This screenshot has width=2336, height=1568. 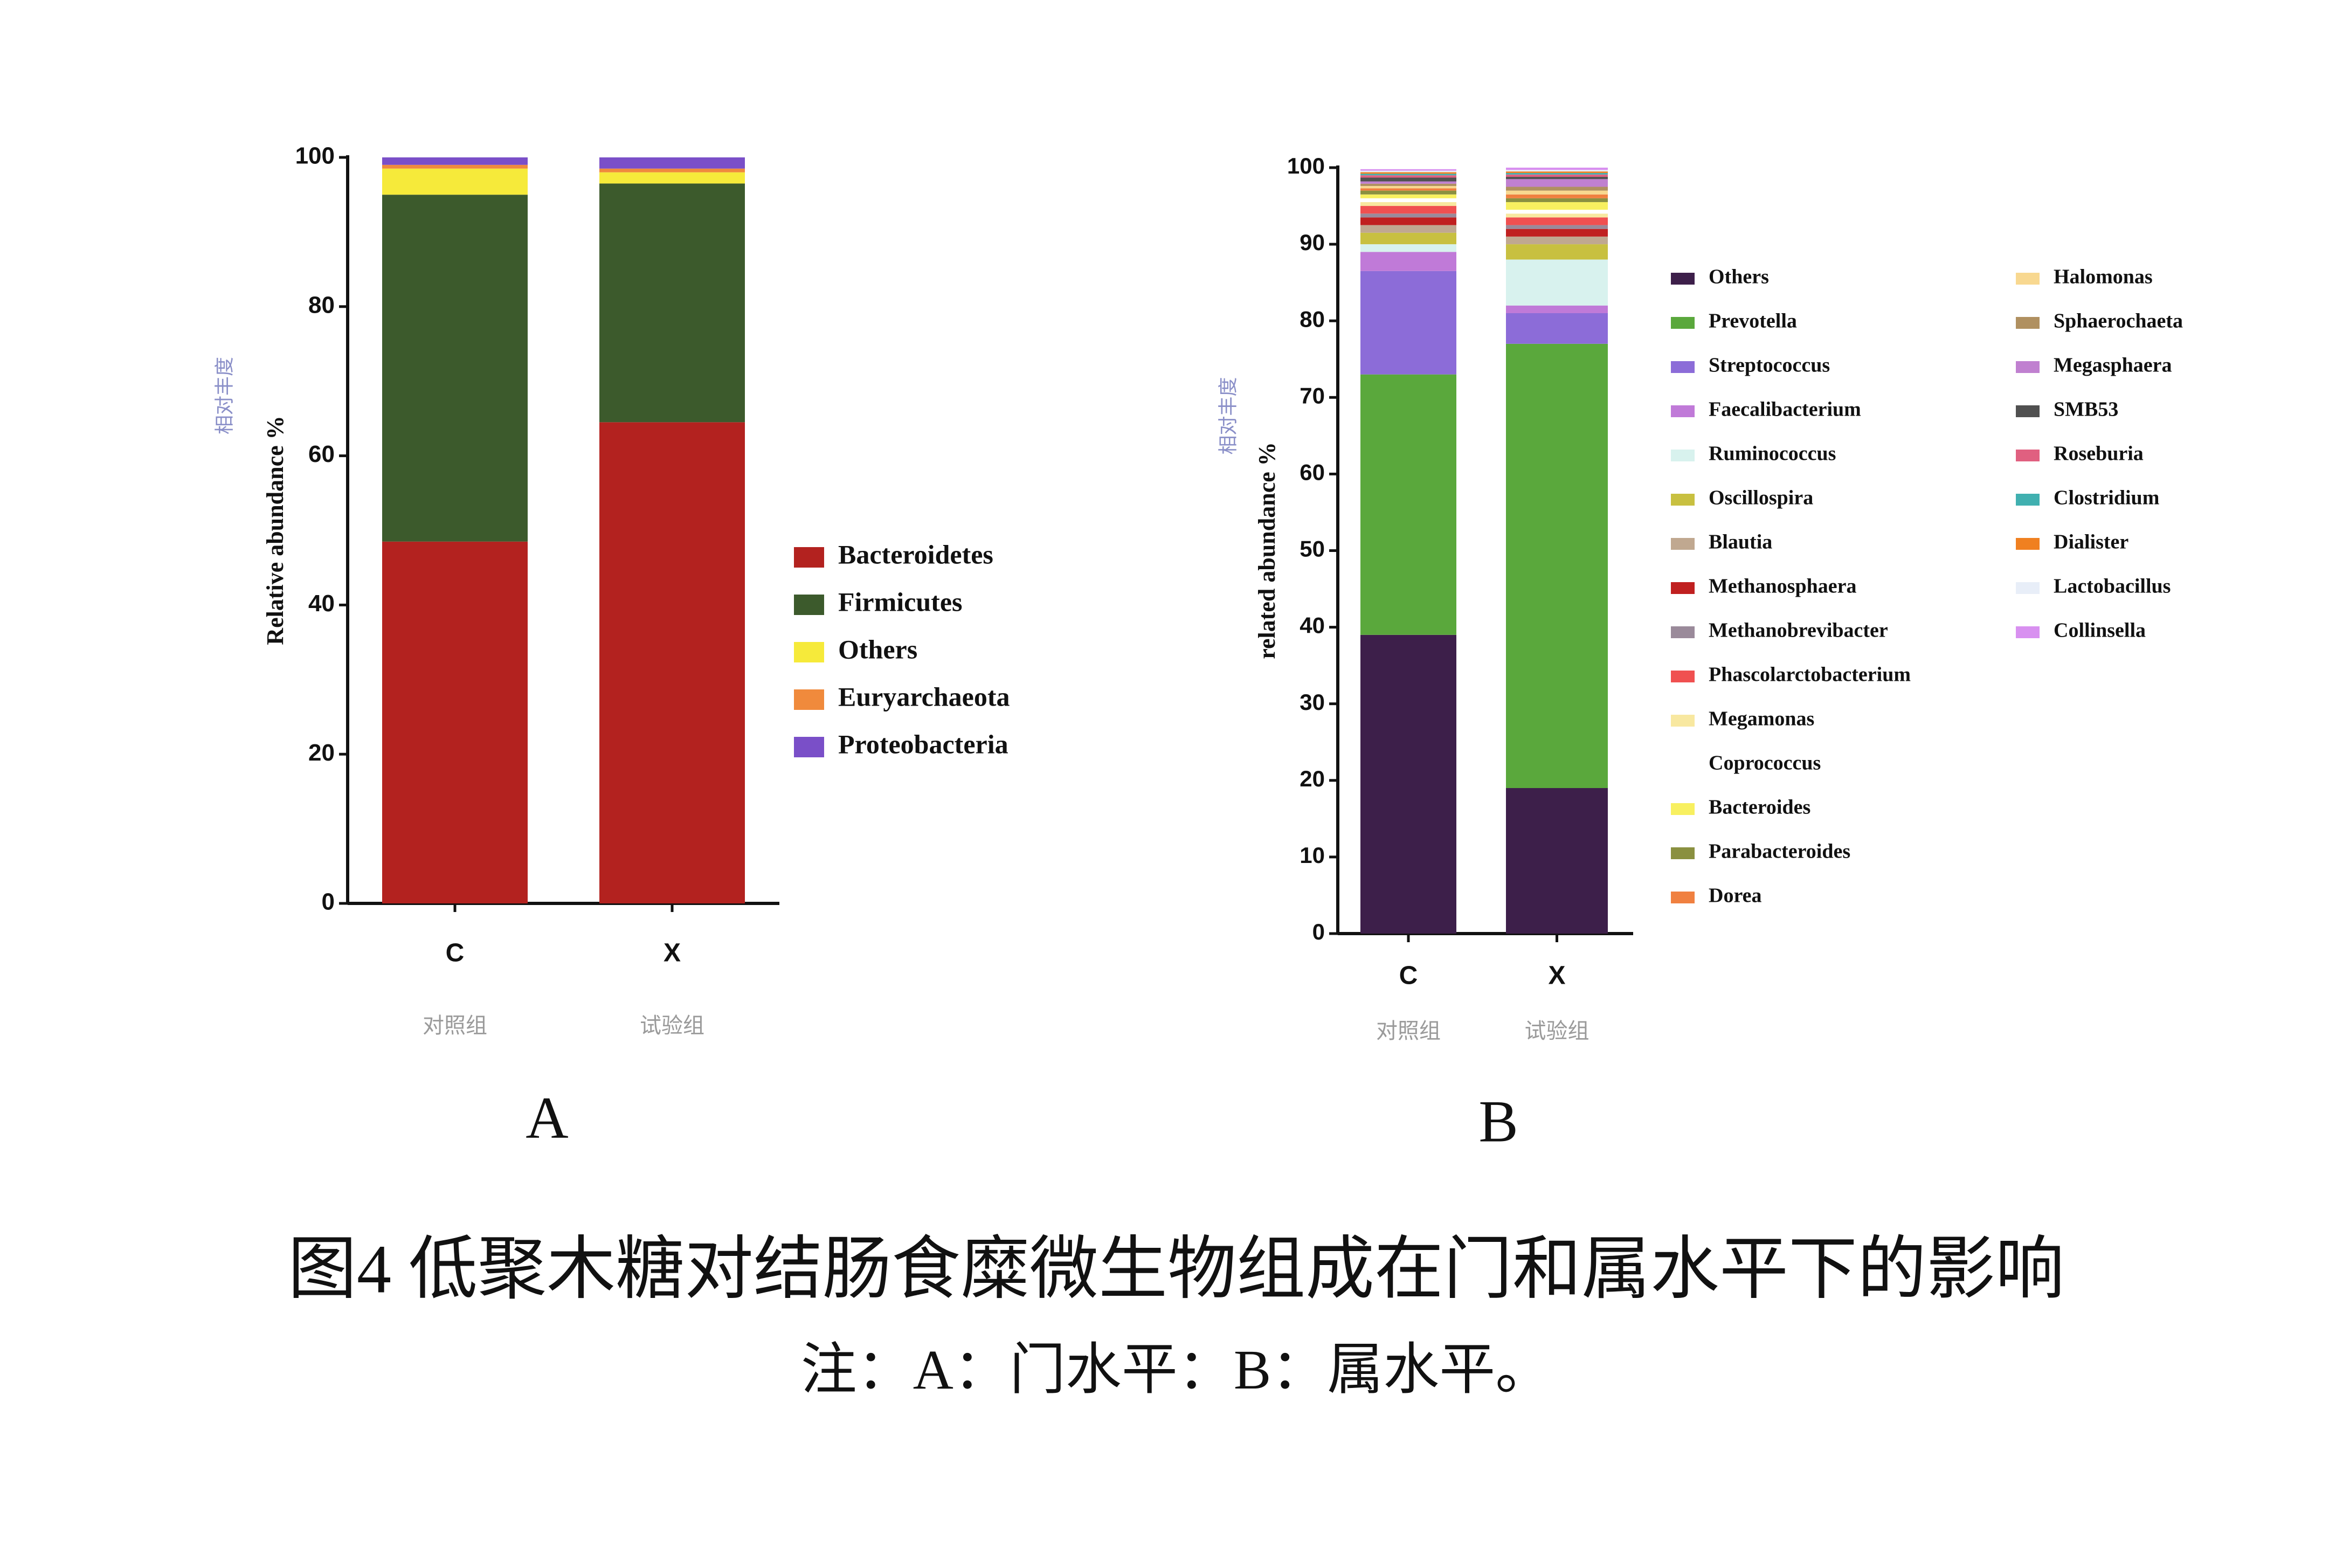 I want to click on y-tick-label: 20, so click(x=321, y=753).